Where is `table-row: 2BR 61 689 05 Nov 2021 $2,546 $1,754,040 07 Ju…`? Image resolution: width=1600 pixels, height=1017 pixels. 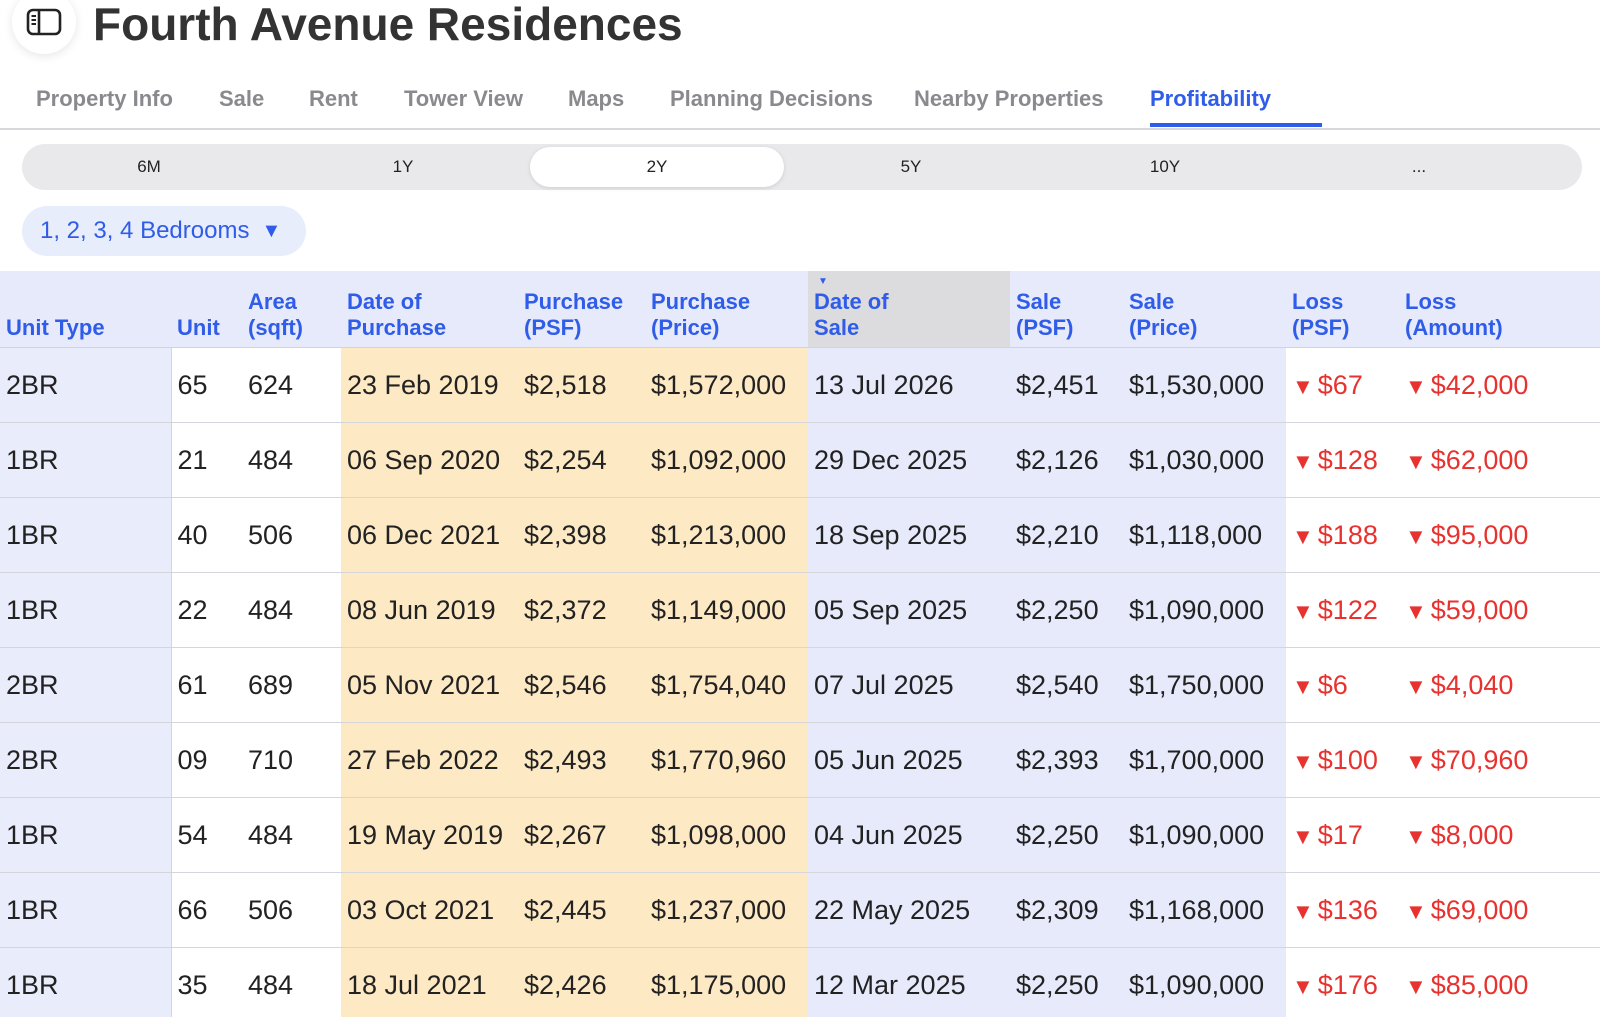 table-row: 2BR 61 689 05 Nov 2021 $2,546 $1,754,040 07 Ju… is located at coordinates (800, 685).